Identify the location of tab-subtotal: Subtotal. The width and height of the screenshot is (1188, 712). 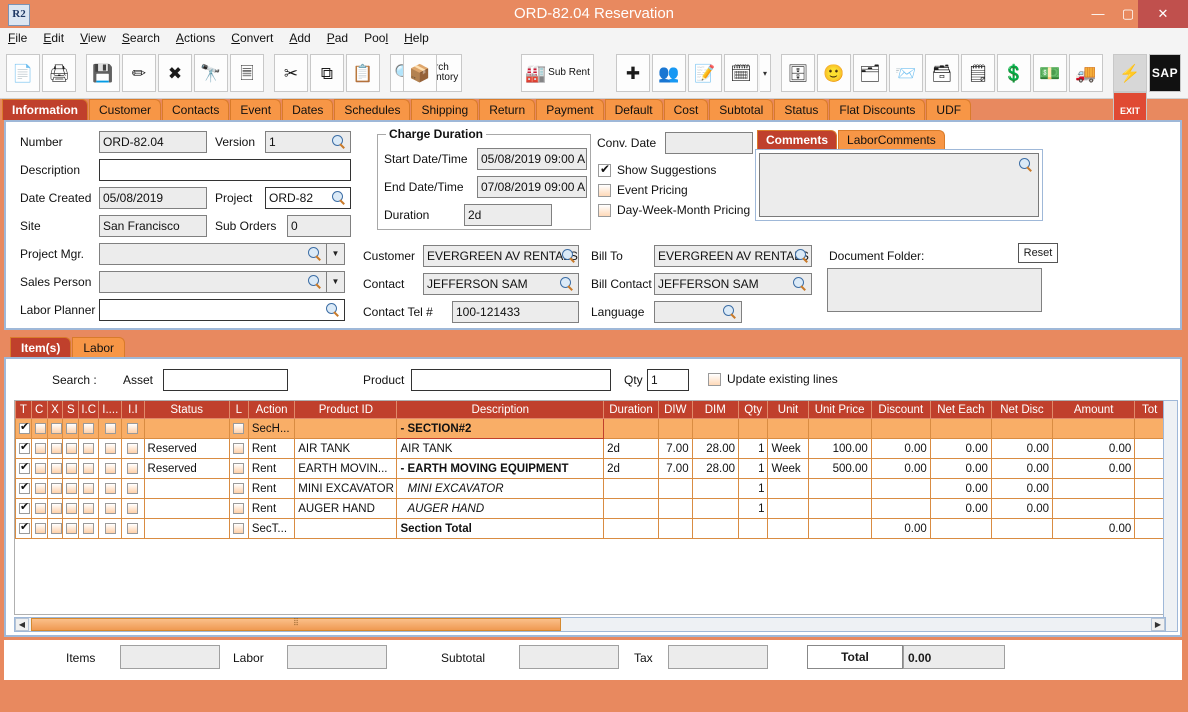
(741, 109).